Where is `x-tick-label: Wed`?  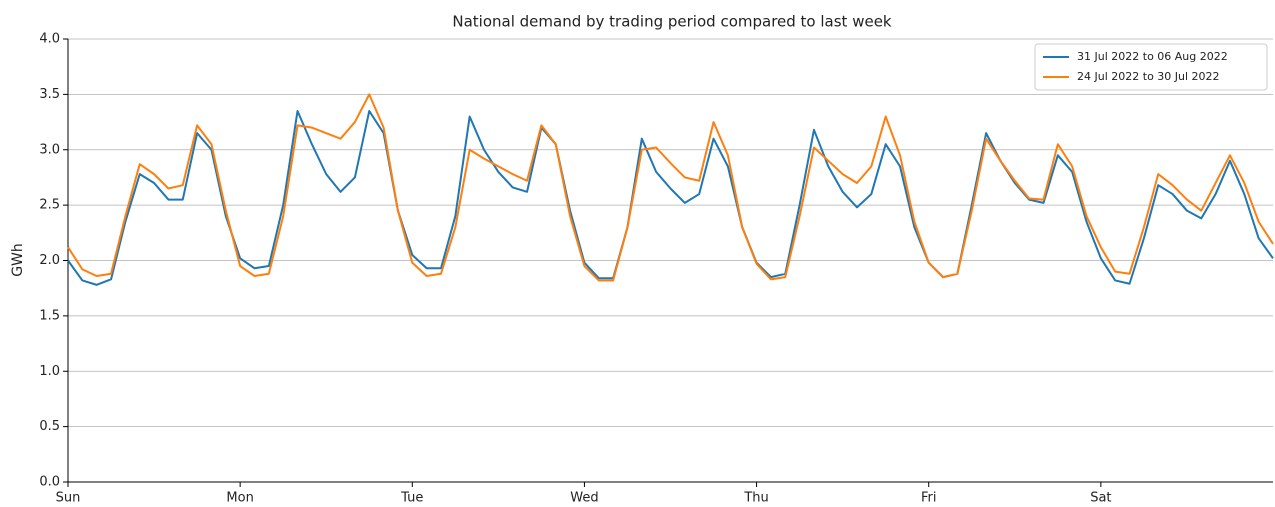 x-tick-label: Wed is located at coordinates (584, 498).